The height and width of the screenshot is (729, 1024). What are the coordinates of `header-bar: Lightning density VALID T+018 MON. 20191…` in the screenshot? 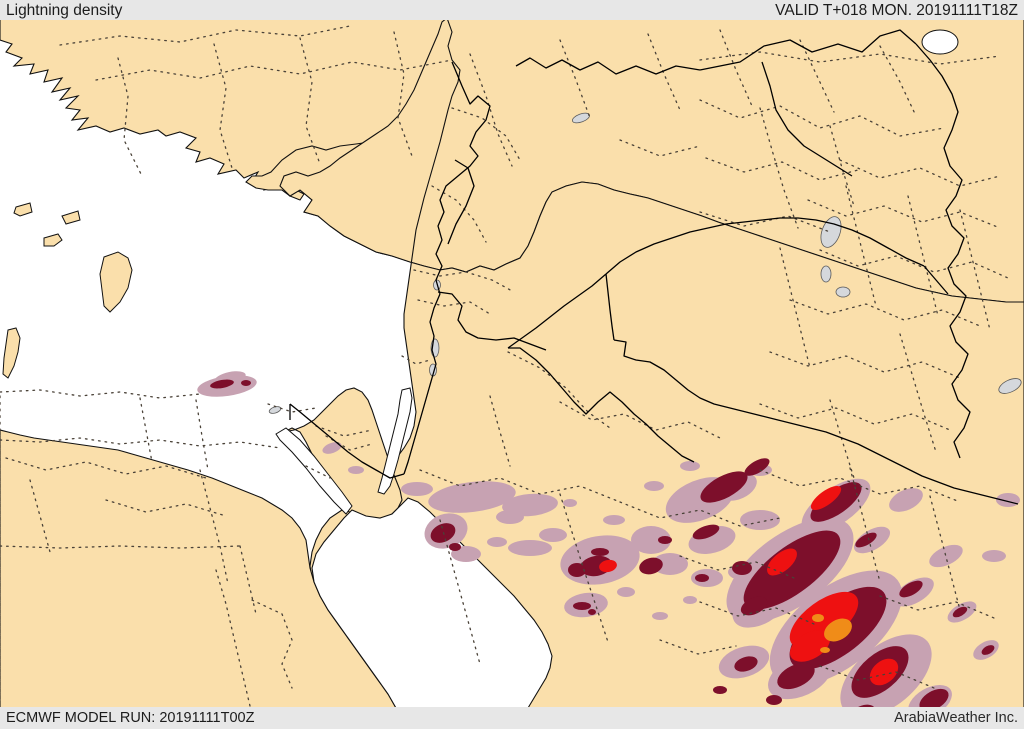 It's located at (512, 10).